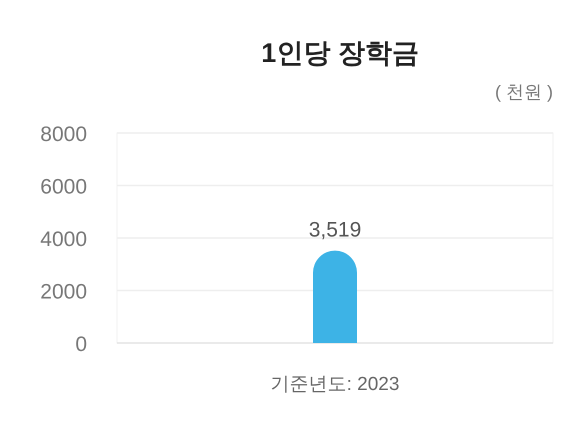  Describe the element at coordinates (335, 384) in the screenshot. I see `x-tick-label: 기준년도: 2023` at that location.